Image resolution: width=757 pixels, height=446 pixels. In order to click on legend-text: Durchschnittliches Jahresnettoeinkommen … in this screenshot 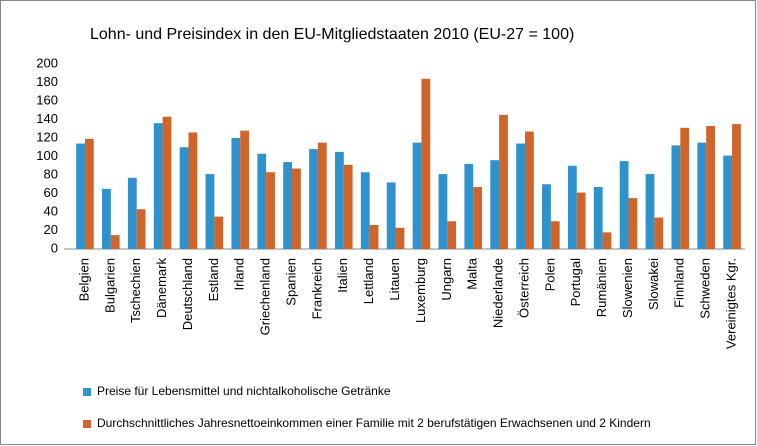, I will do `click(374, 423)`.